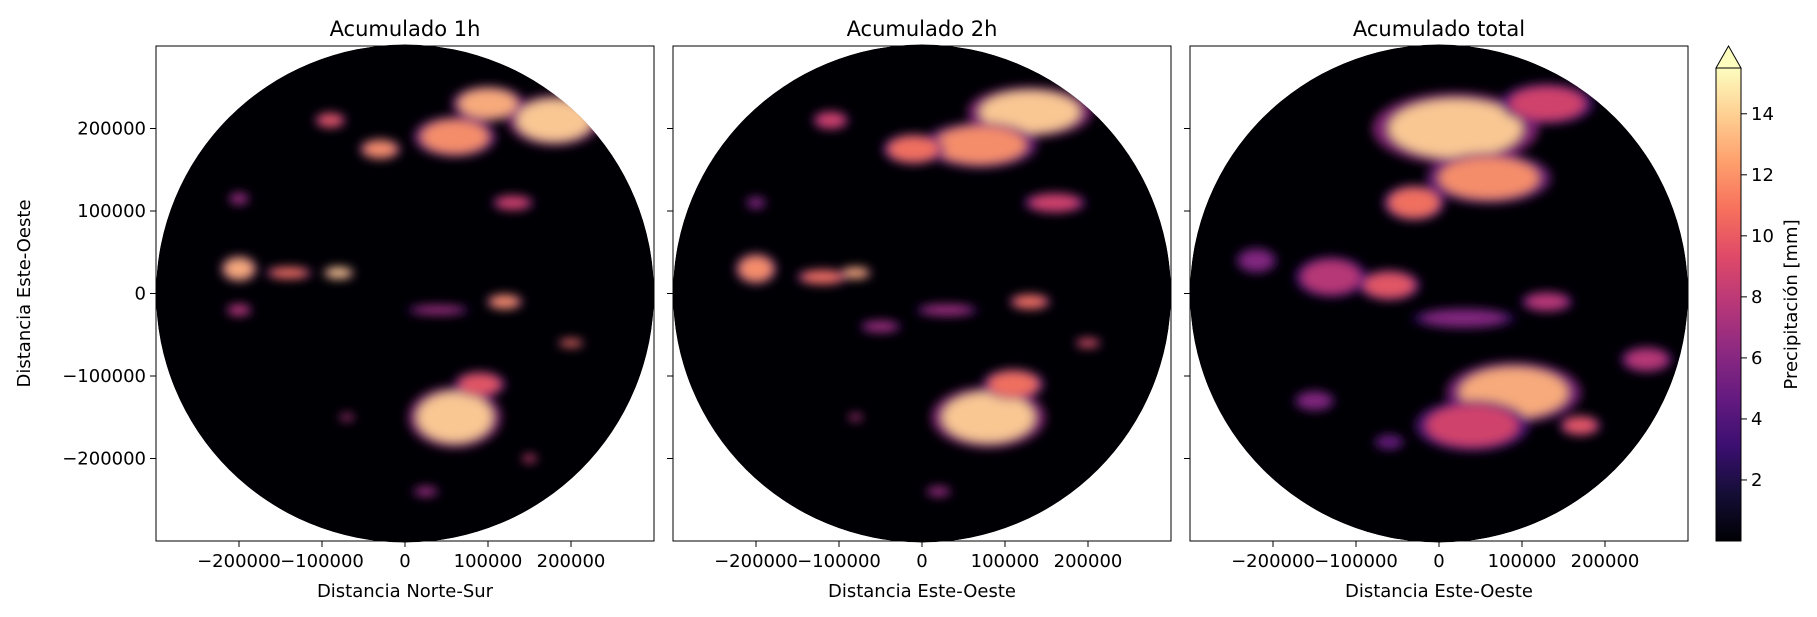 This screenshot has height=617, width=1817. I want to click on y-tick-label: −200000, so click(104, 459).